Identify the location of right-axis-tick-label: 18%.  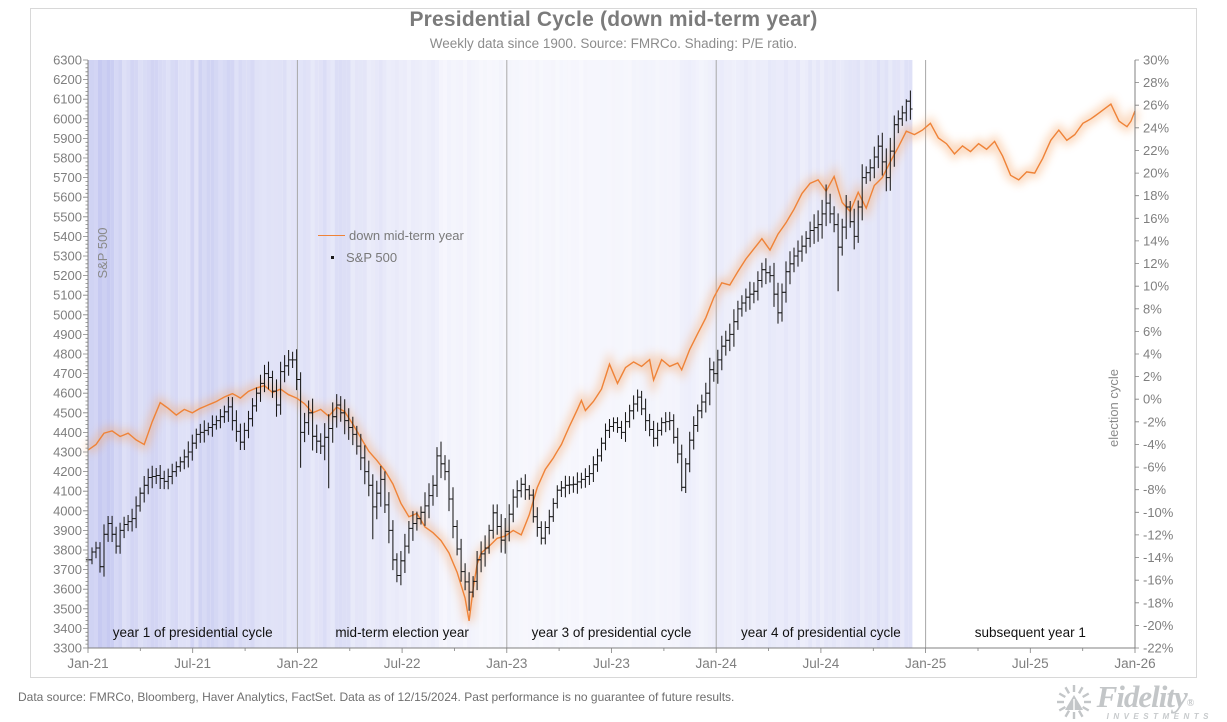
(1156, 195).